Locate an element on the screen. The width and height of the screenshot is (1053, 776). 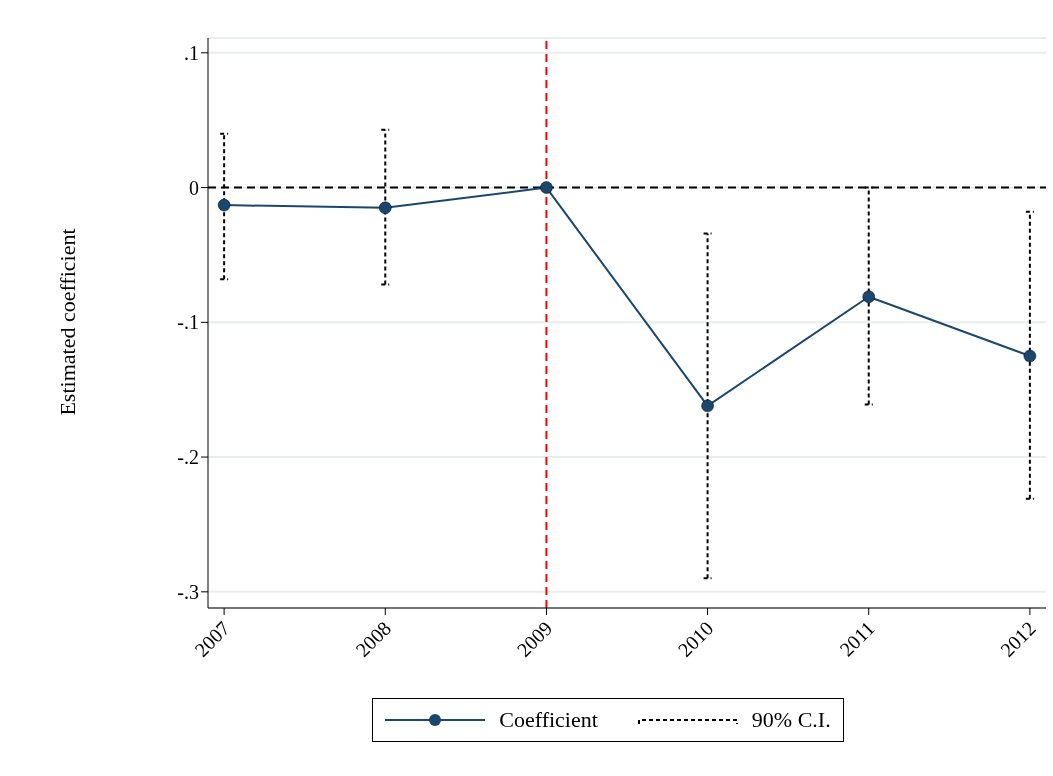
y-tick-label: -.1 is located at coordinates (188, 322).